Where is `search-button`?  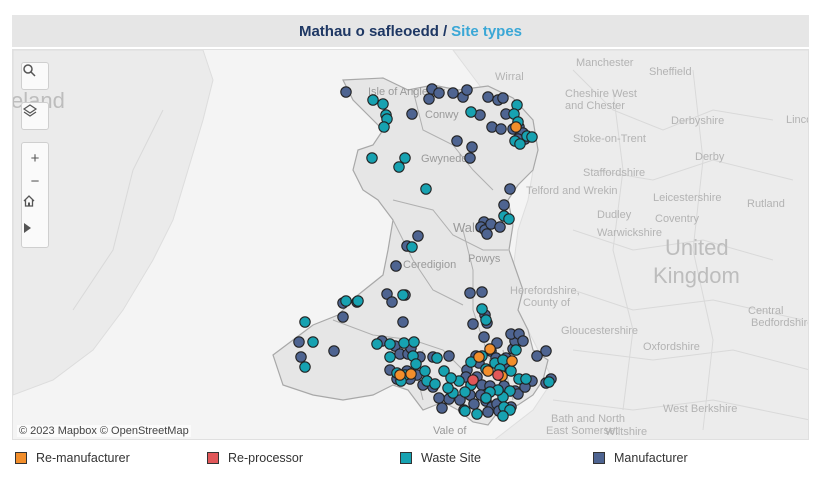 search-button is located at coordinates (35, 76).